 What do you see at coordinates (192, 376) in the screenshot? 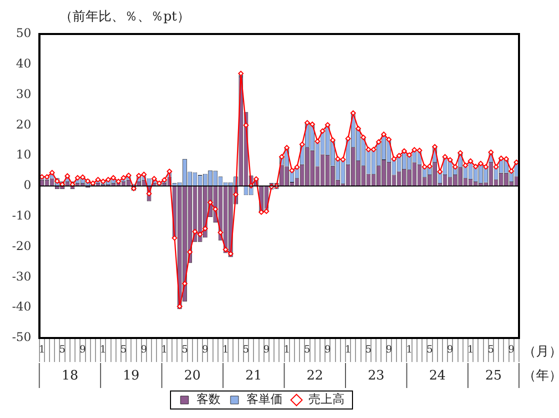
I see `text: 20` at bounding box center [192, 376].